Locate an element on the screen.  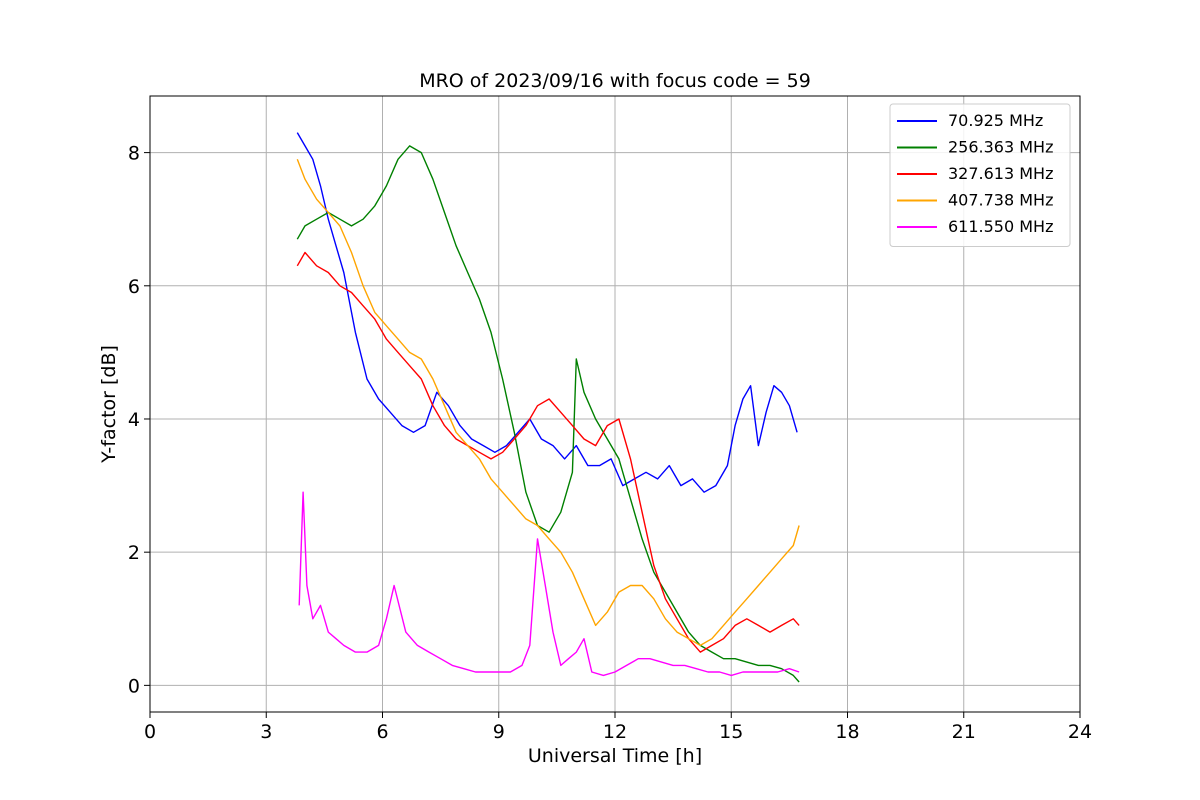
legend-box is located at coordinates (980, 175).